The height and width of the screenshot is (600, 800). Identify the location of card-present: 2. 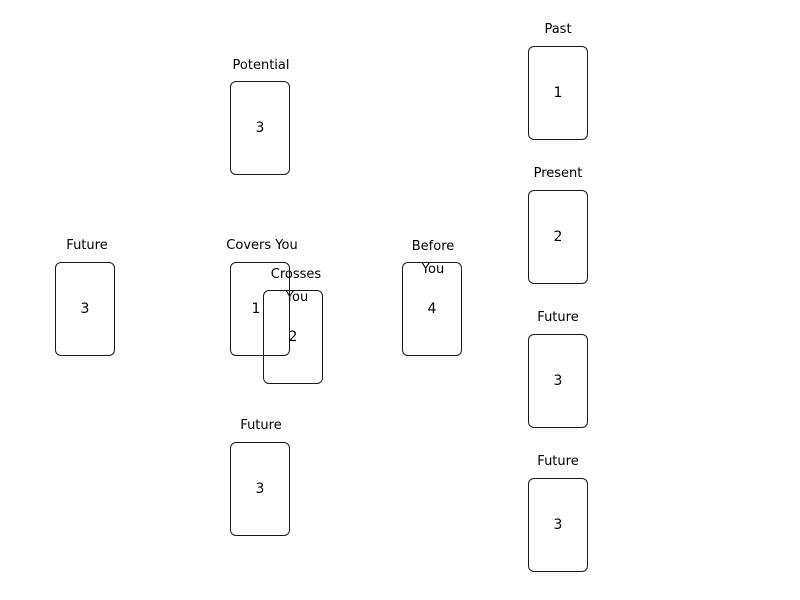
(558, 237).